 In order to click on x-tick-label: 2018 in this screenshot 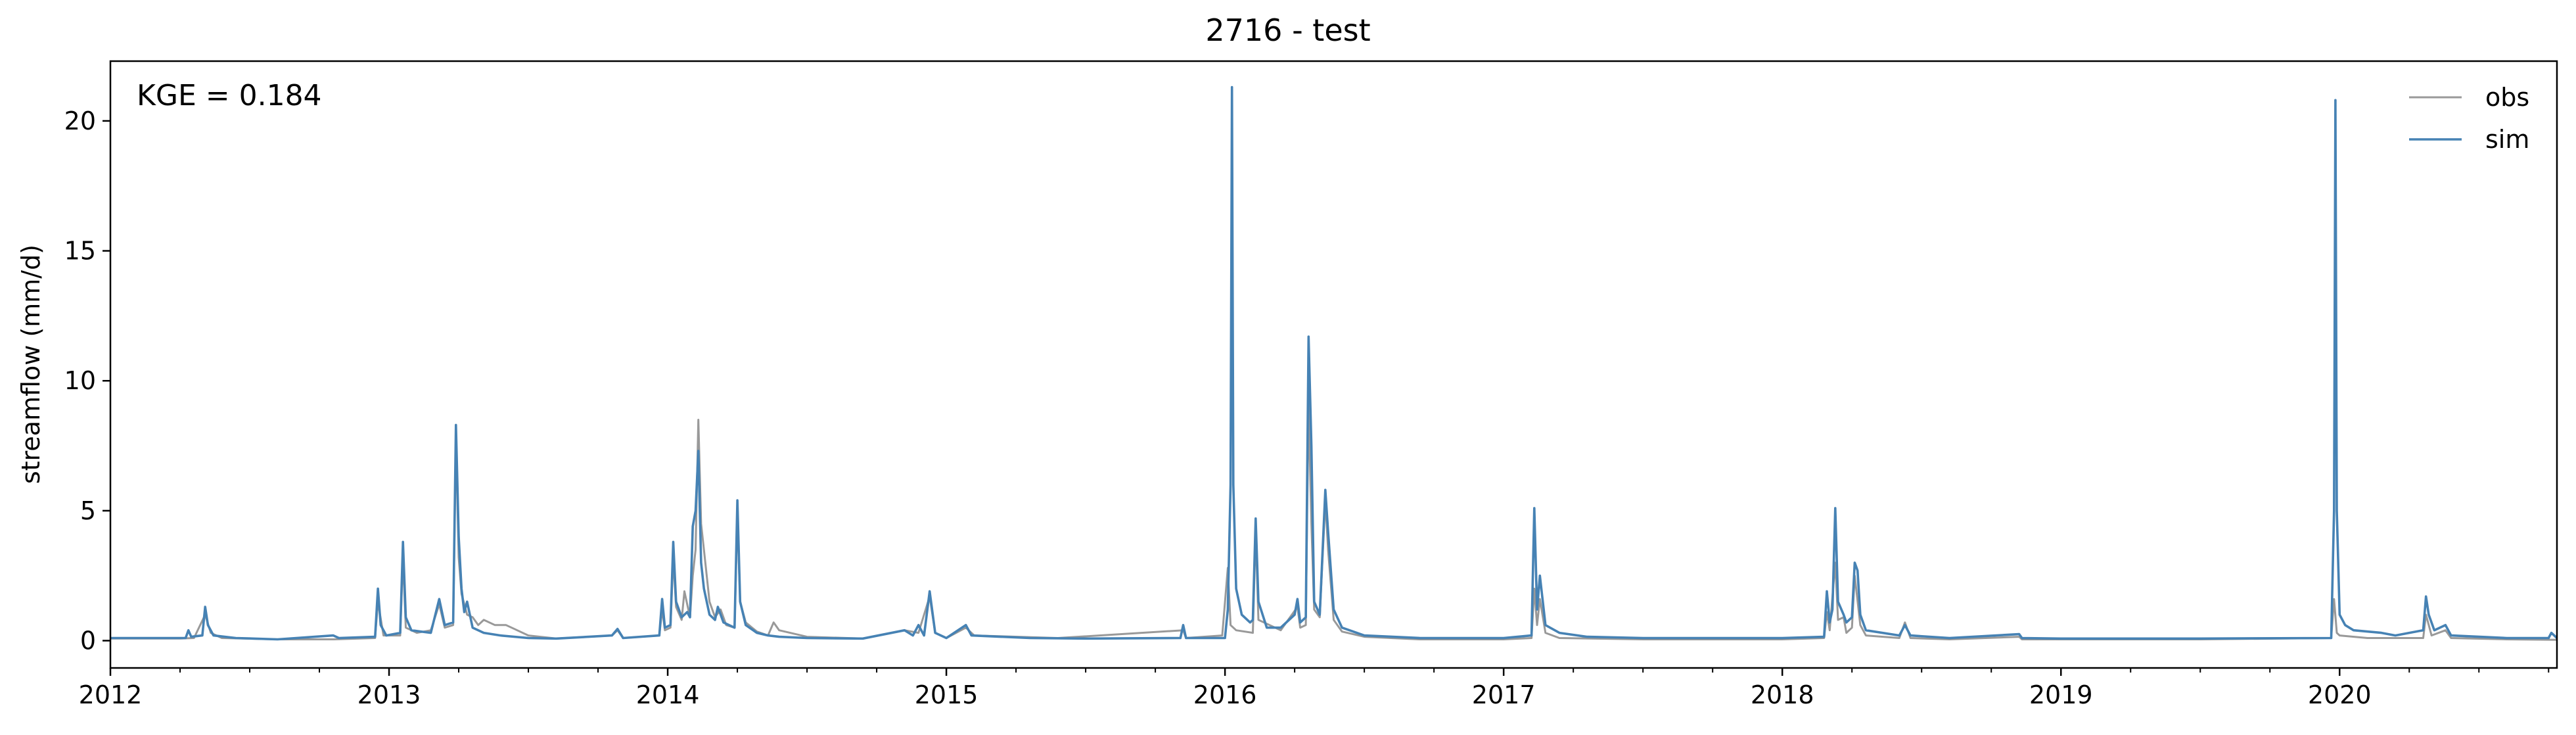, I will do `click(1782, 694)`.